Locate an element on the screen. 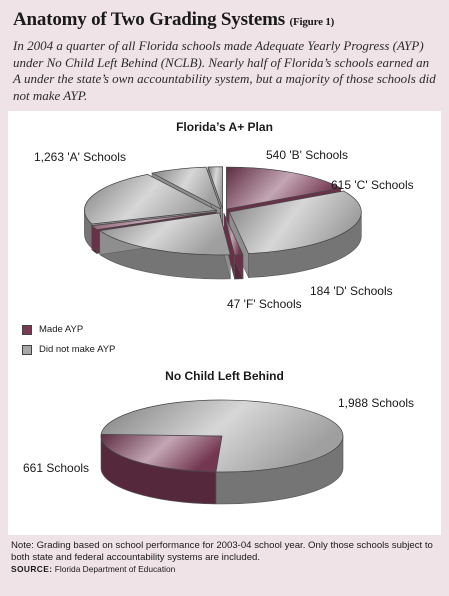  slice-a-made is located at coordinates (284, 188).